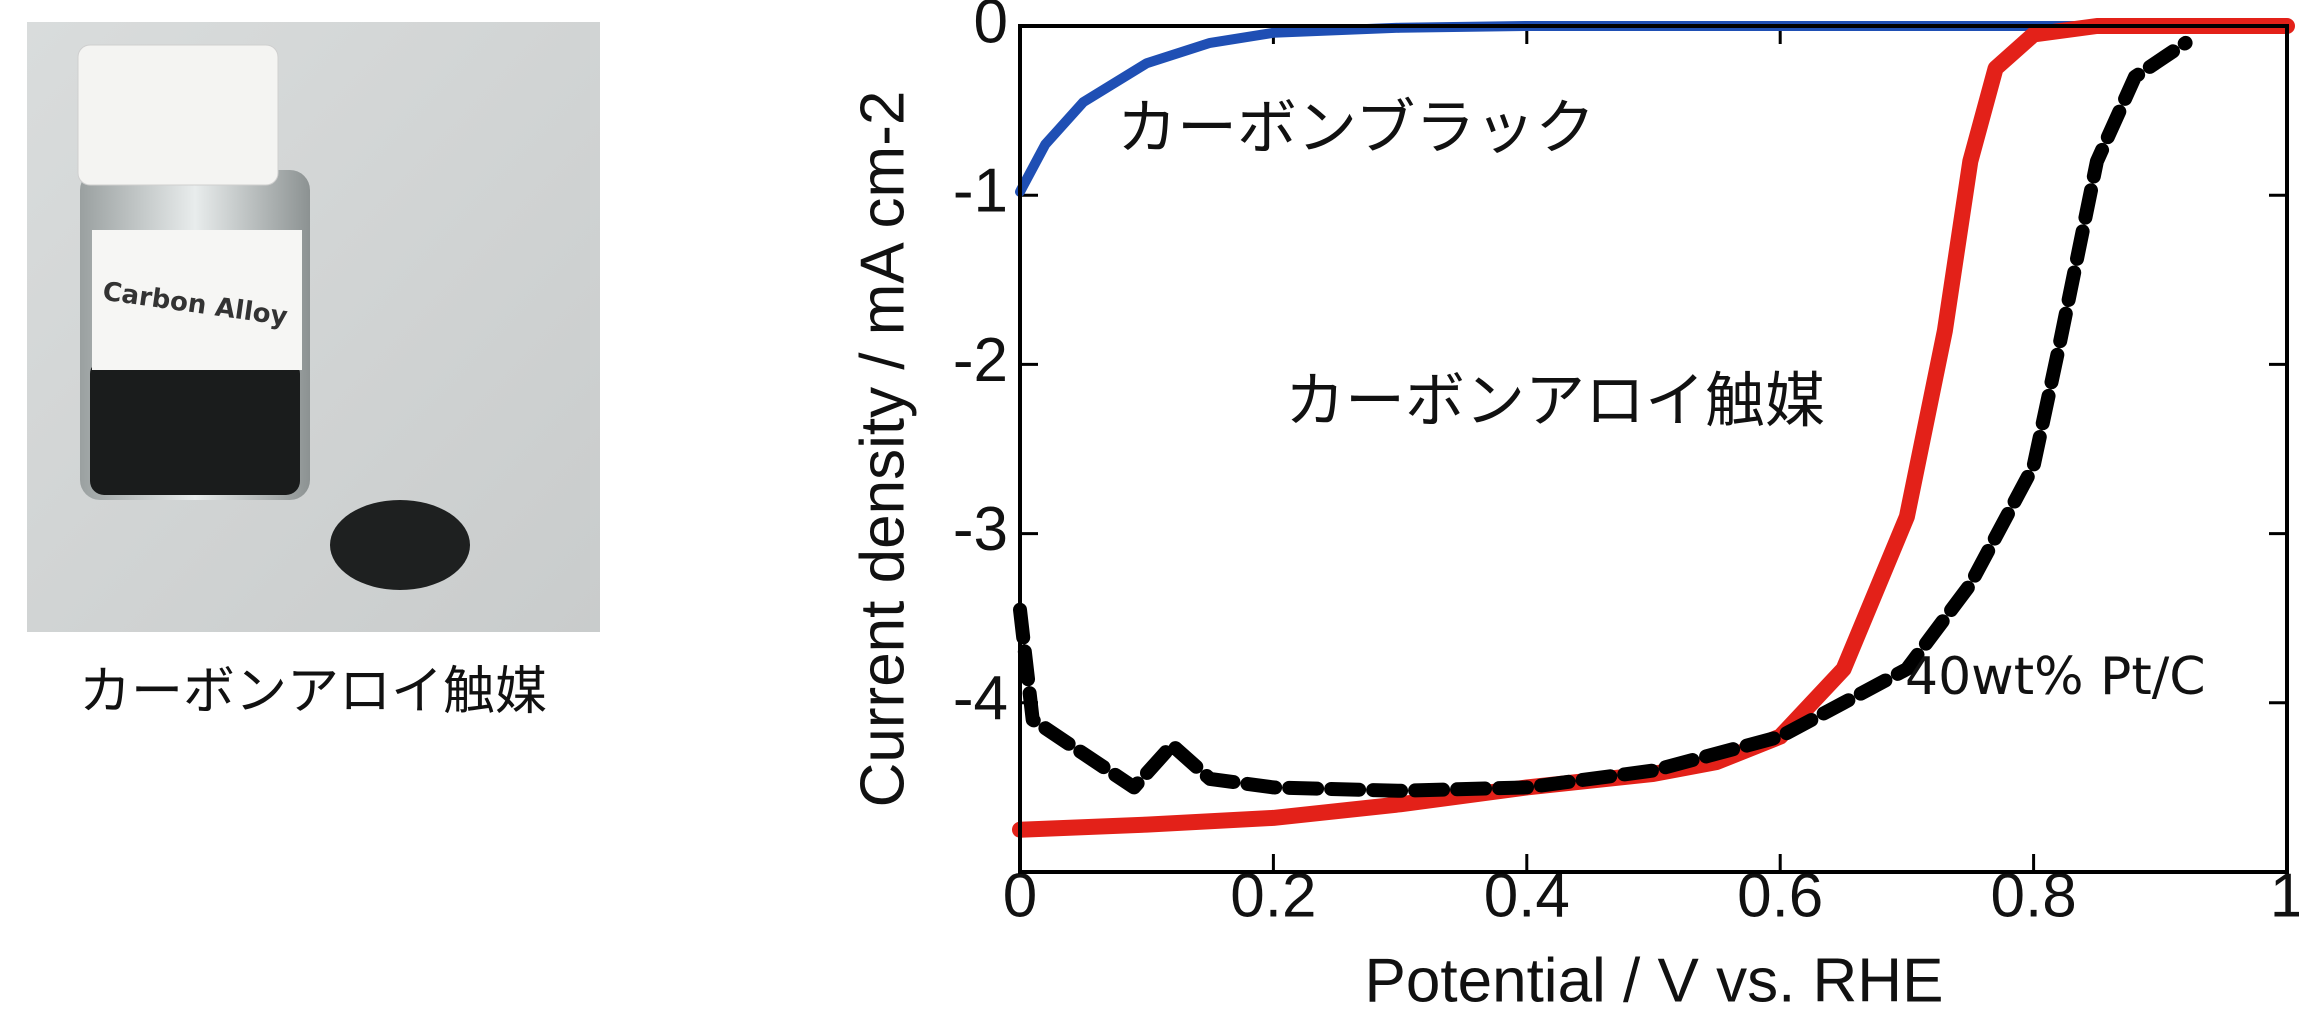 This screenshot has width=2299, height=1024. What do you see at coordinates (1654, 980) in the screenshot?
I see `x-axis-label: Potential / V vs. RHE` at bounding box center [1654, 980].